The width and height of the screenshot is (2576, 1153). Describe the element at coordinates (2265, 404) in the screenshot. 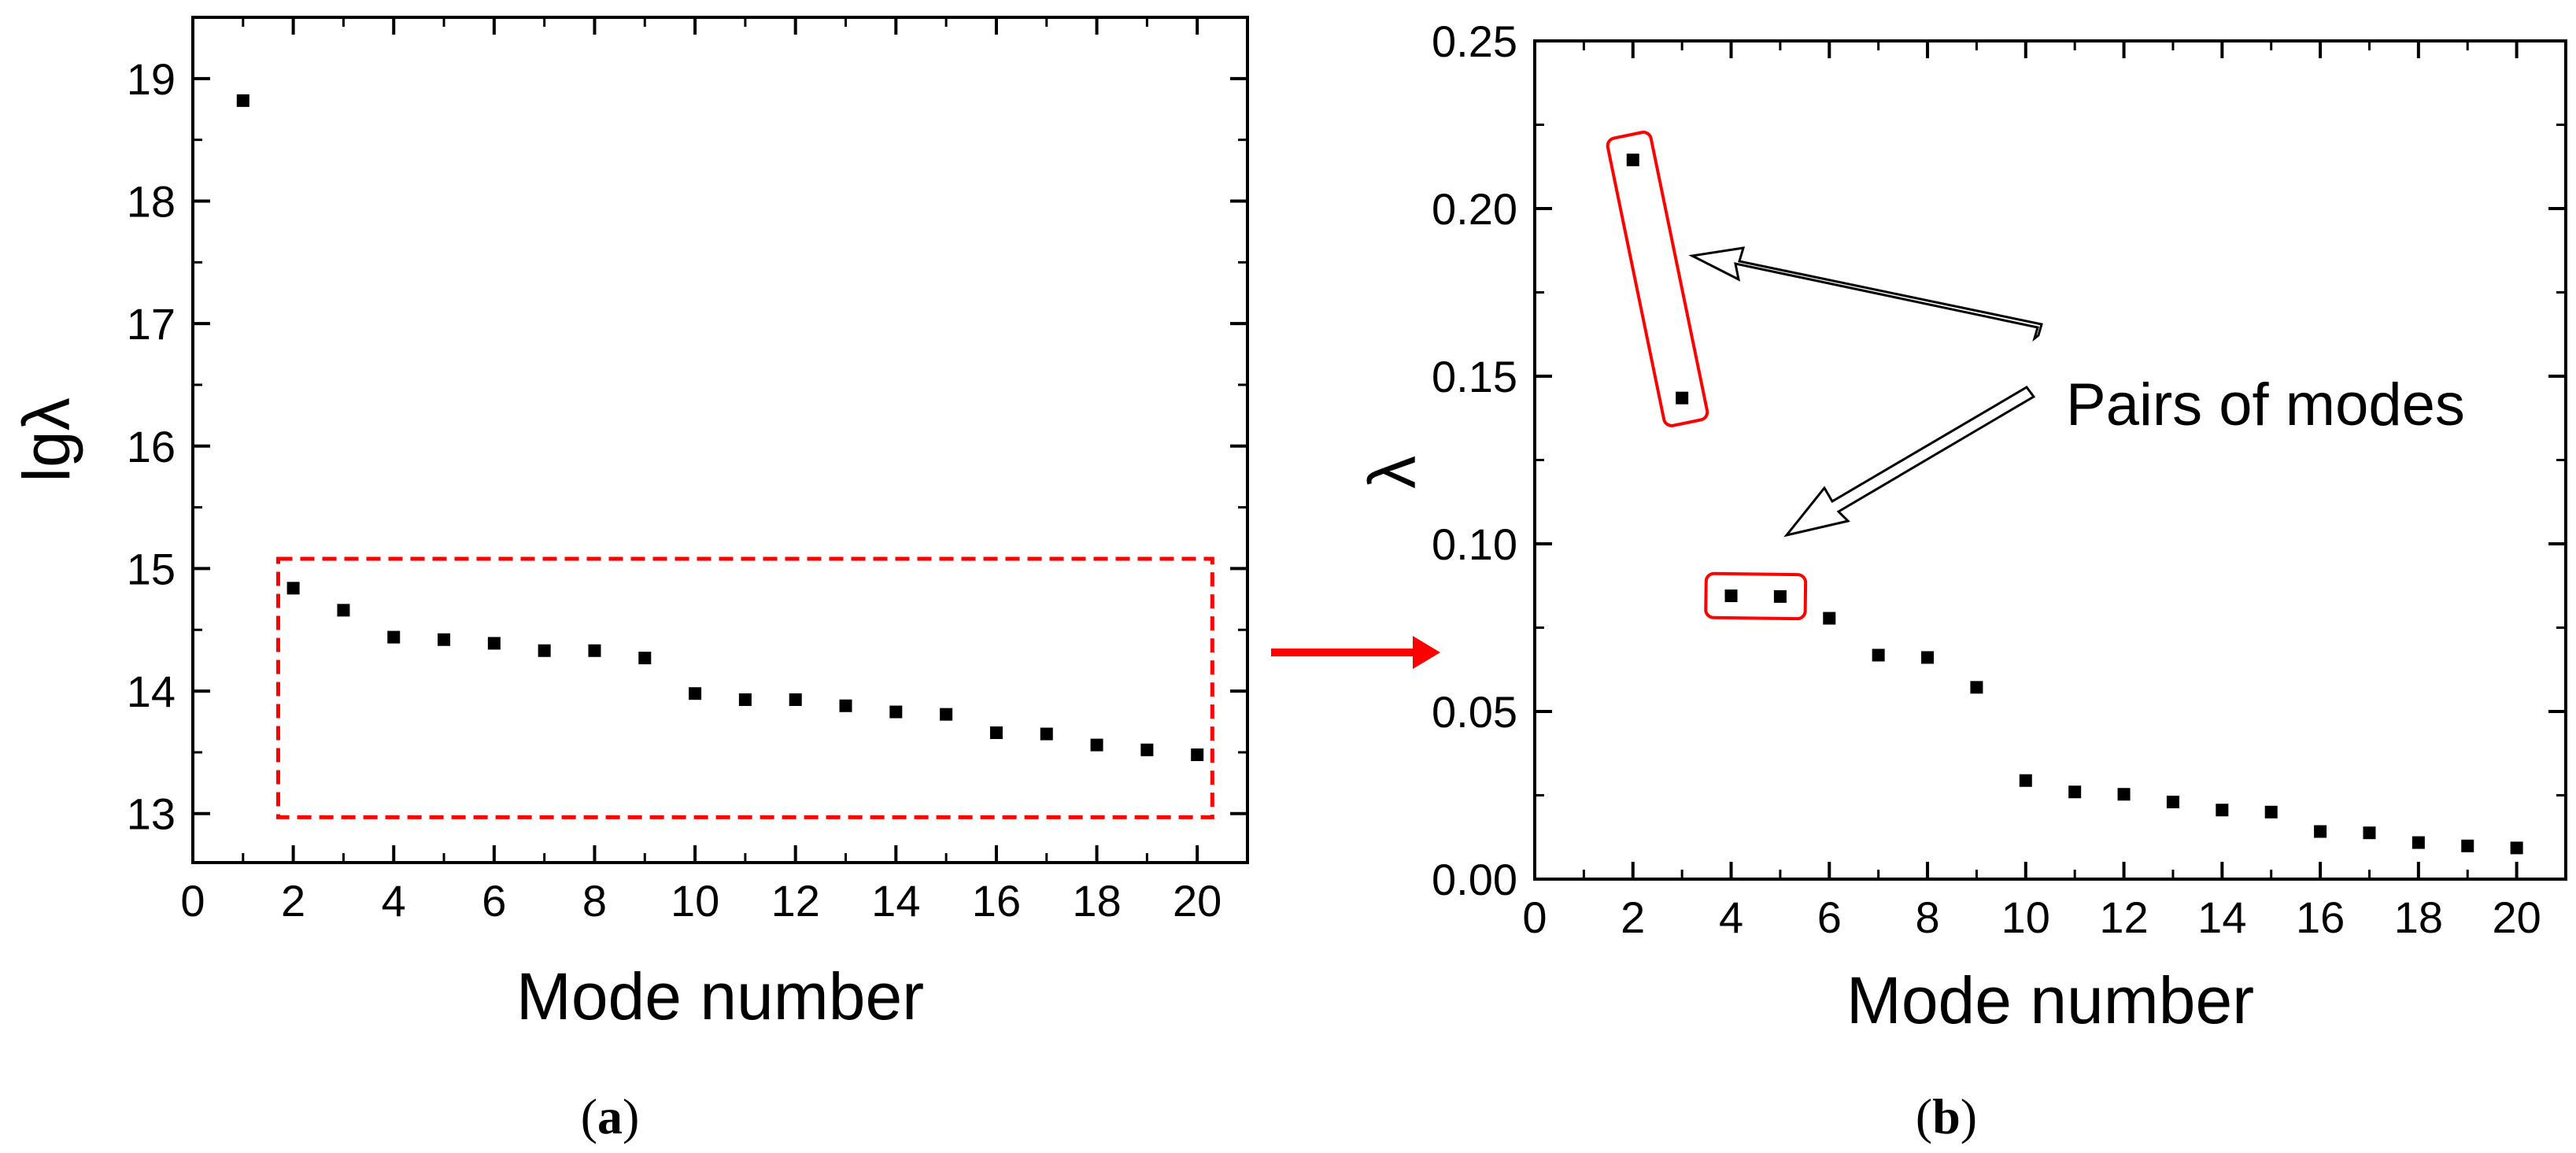

I see `chart-b-annotation: Pairs of modes` at that location.